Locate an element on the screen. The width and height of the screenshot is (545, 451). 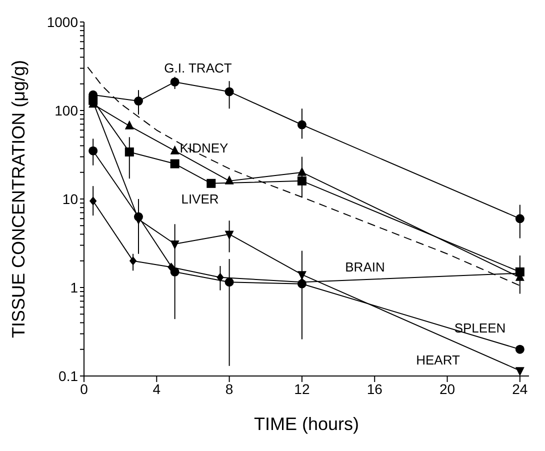
series-label: BRAIN is located at coordinates (365, 267).